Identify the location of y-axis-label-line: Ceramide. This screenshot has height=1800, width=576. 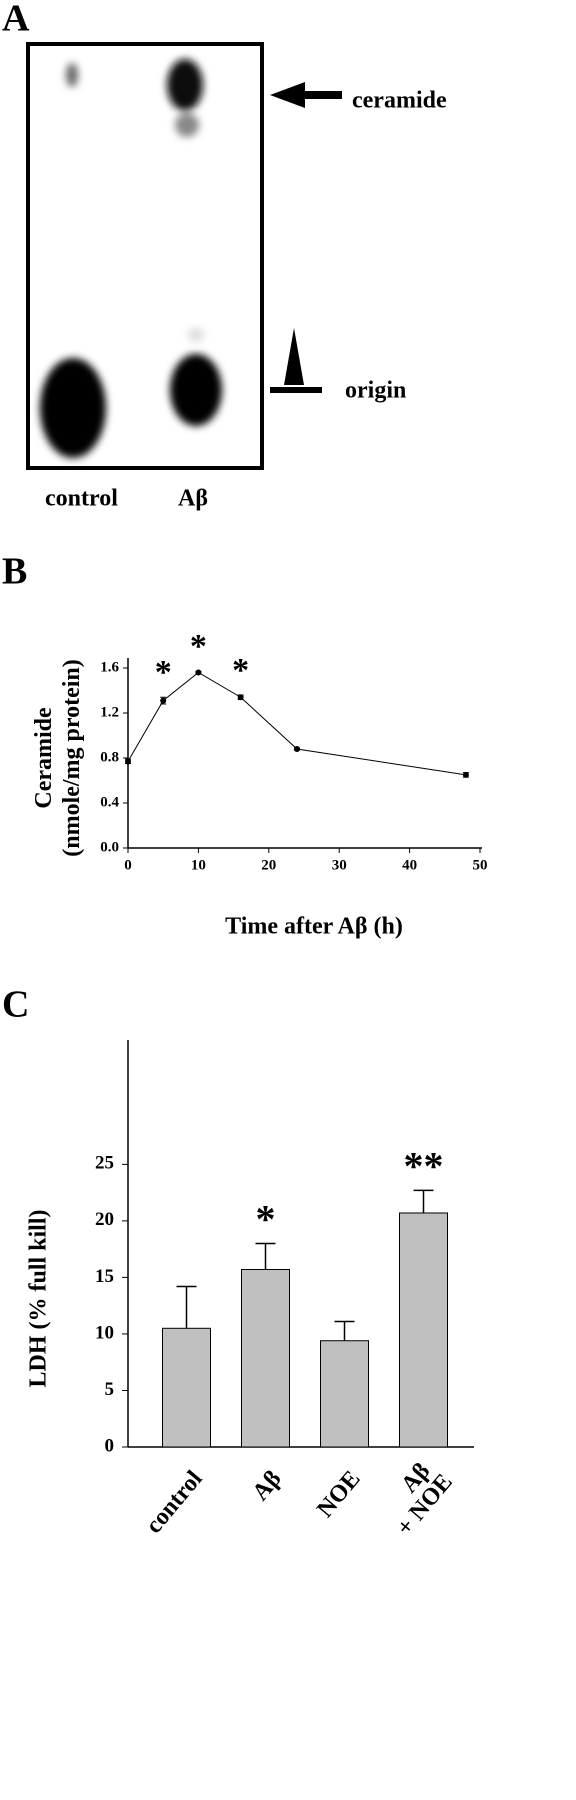
(44, 758).